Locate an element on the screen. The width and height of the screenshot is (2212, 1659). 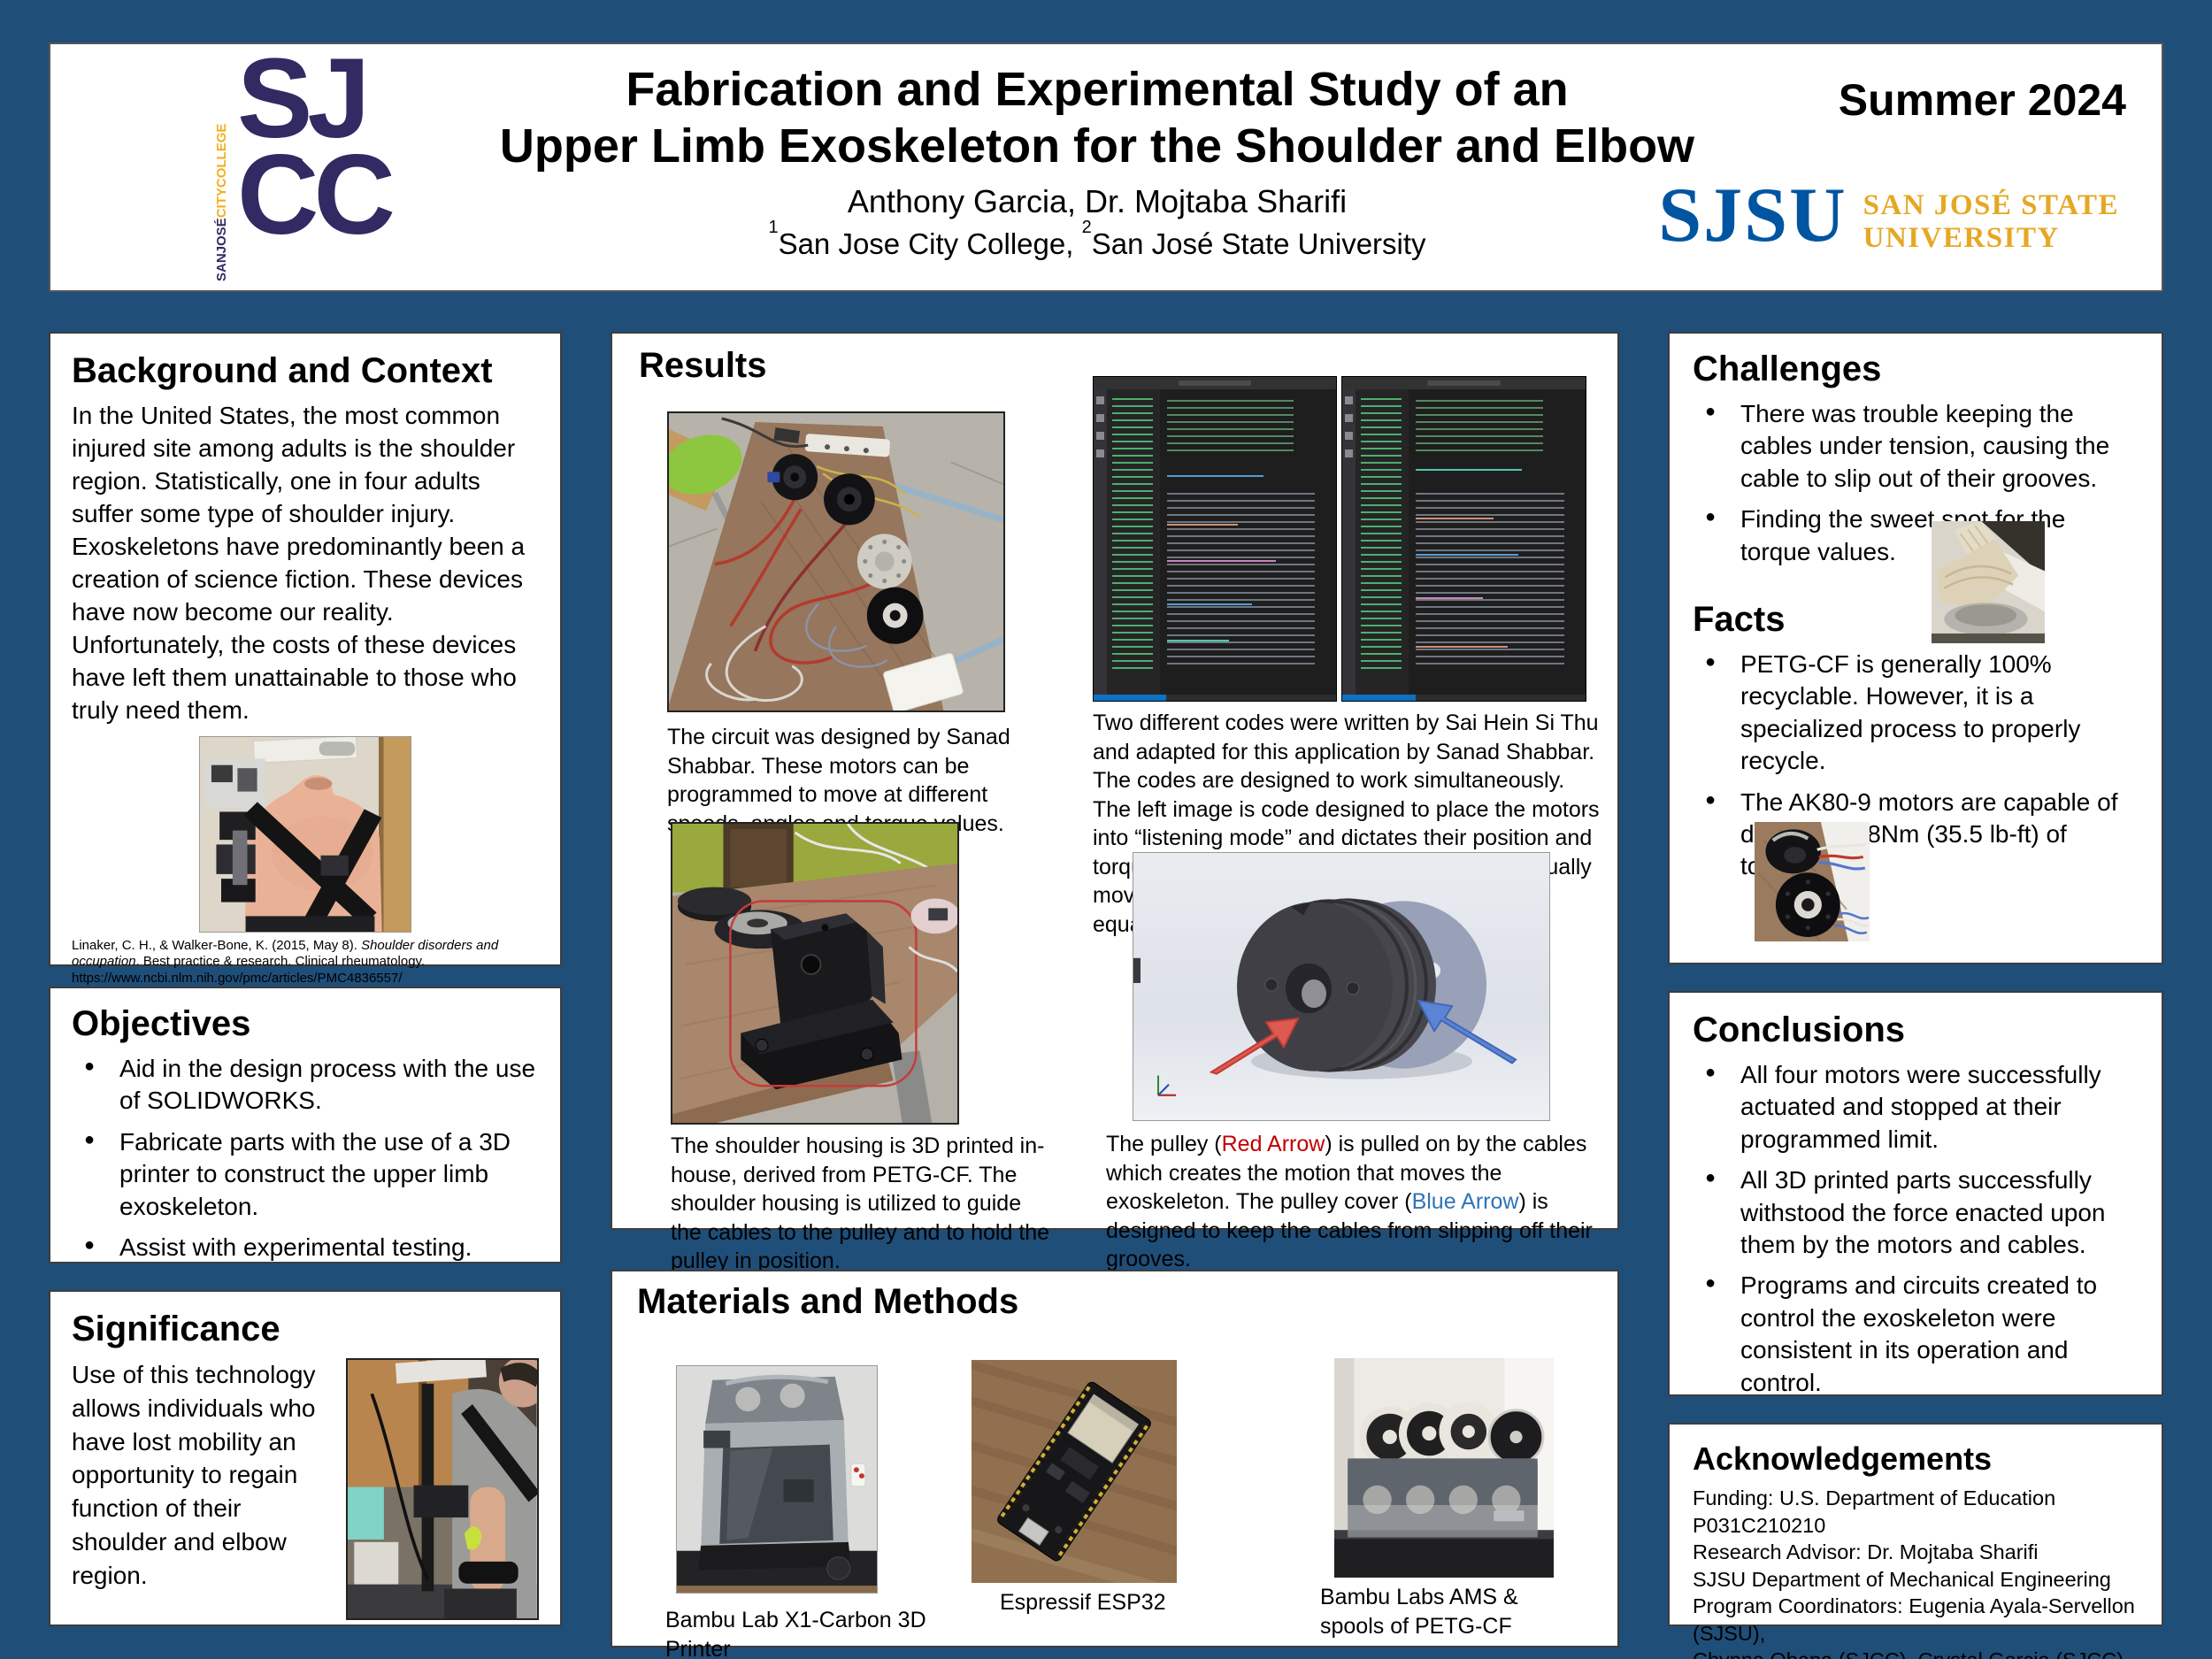
term-label: Summer 2024 is located at coordinates (1982, 100).